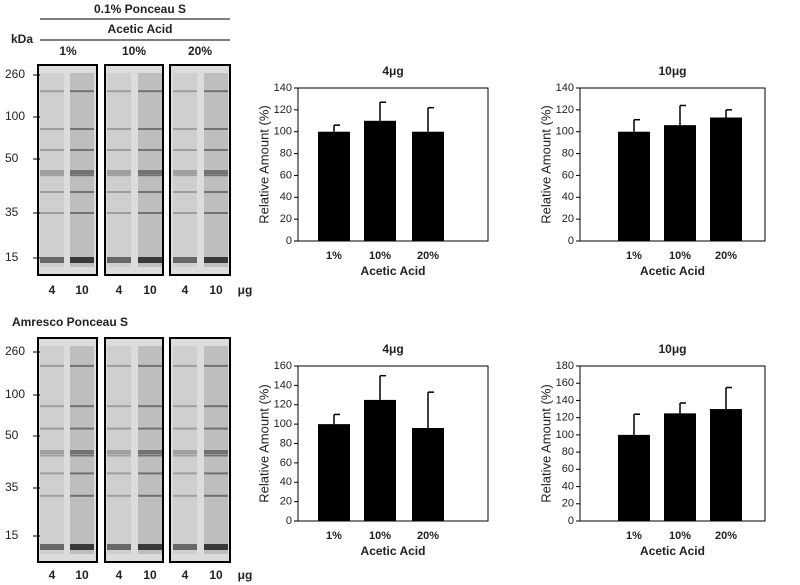 Image resolution: width=800 pixels, height=585 pixels. What do you see at coordinates (283, 88) in the screenshot?
I see `y-tick-label: 140` at bounding box center [283, 88].